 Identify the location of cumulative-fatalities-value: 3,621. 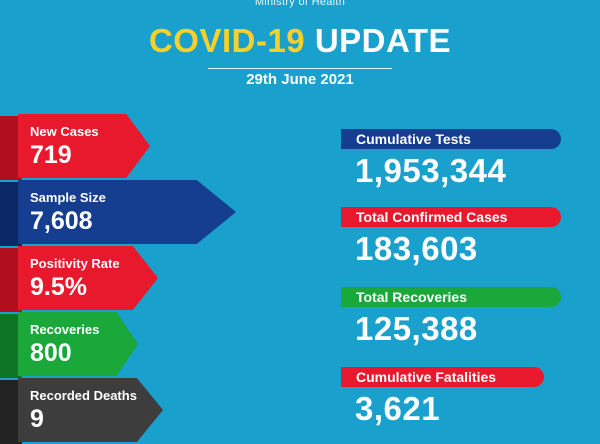
(398, 408).